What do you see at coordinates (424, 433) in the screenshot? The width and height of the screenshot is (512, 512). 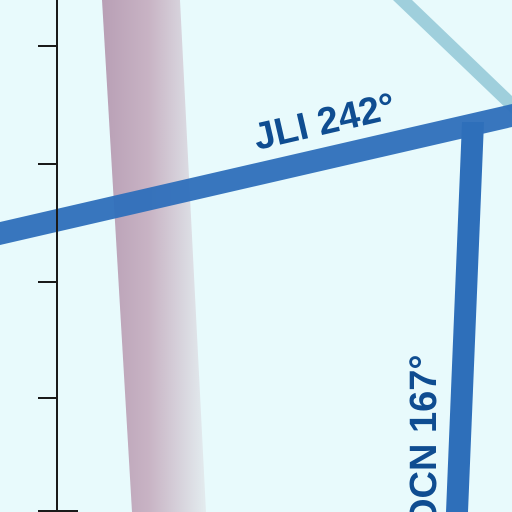 I see `ocn-route-label: OCN 167°` at bounding box center [424, 433].